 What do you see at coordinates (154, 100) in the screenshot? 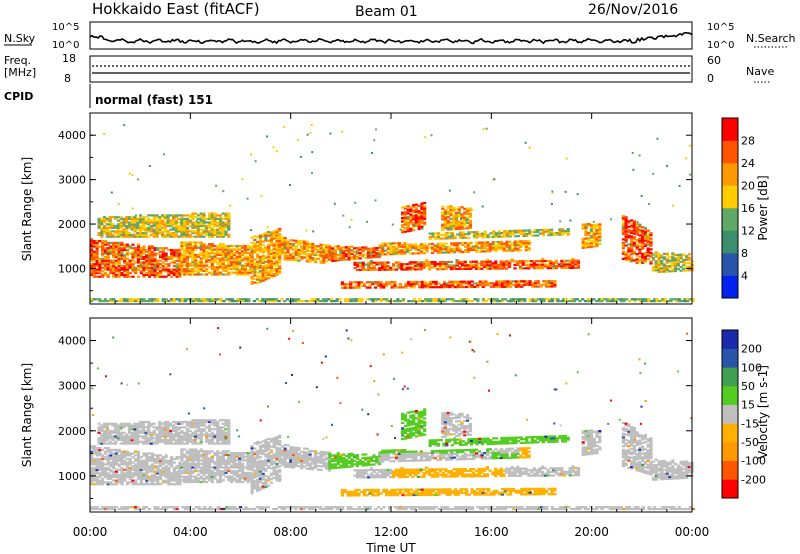
I see `cpid-program: normal (fast) 151` at bounding box center [154, 100].